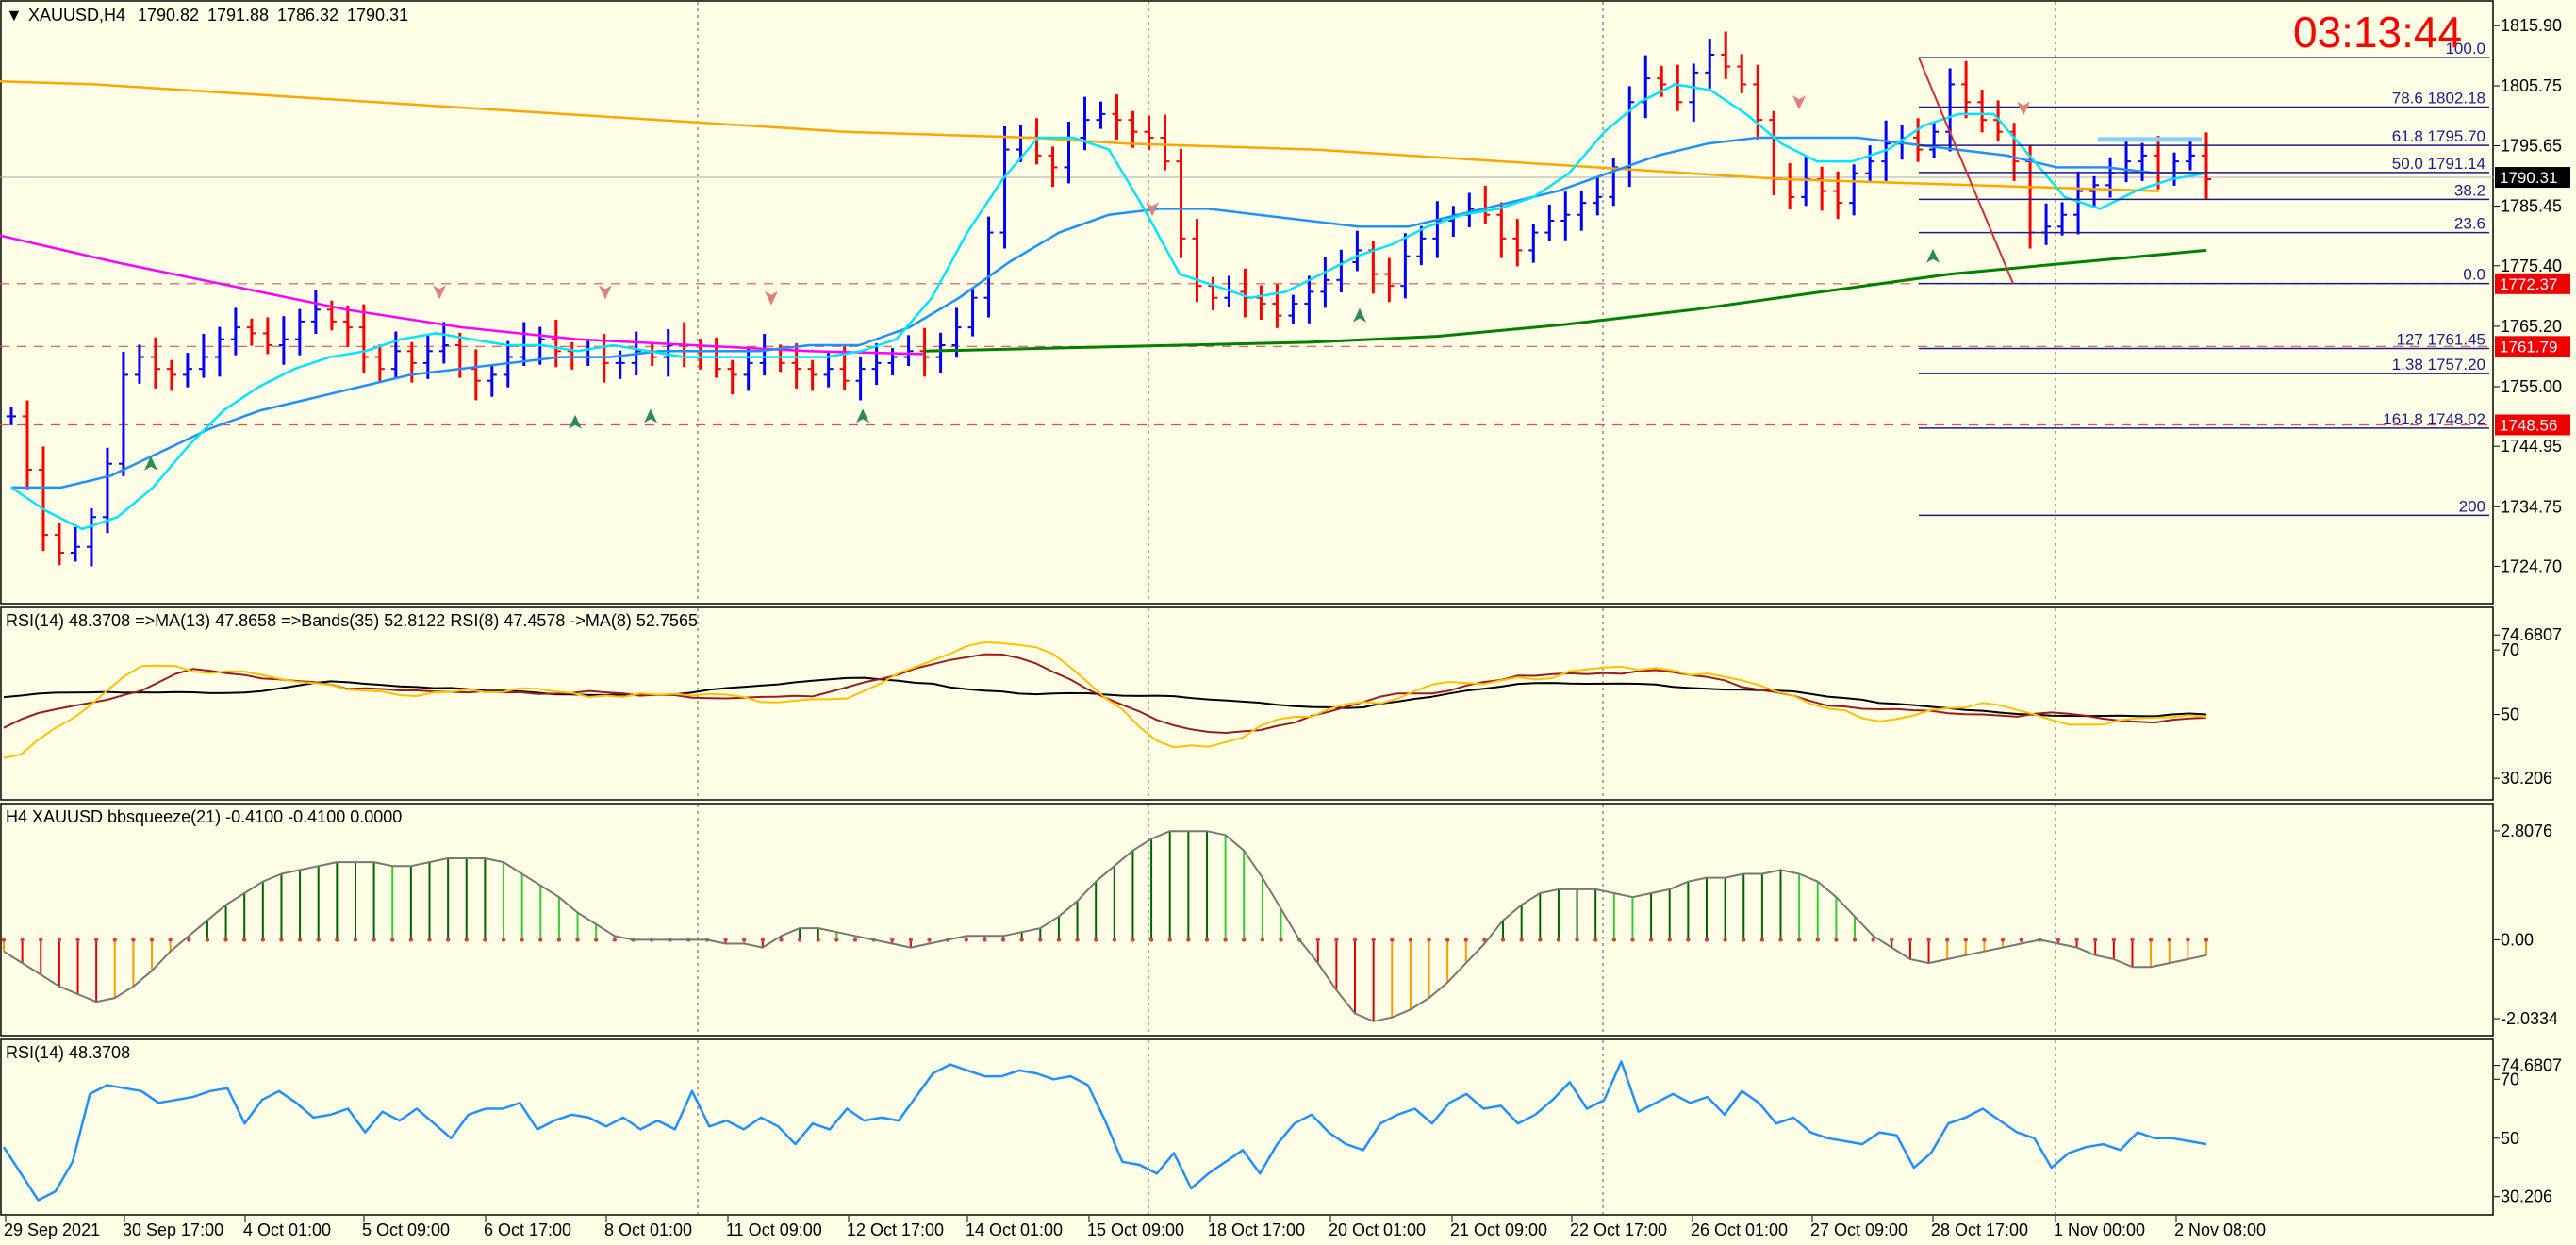 The height and width of the screenshot is (1245, 2576). I want to click on price-tag-label: 1761.79, so click(2528, 347).